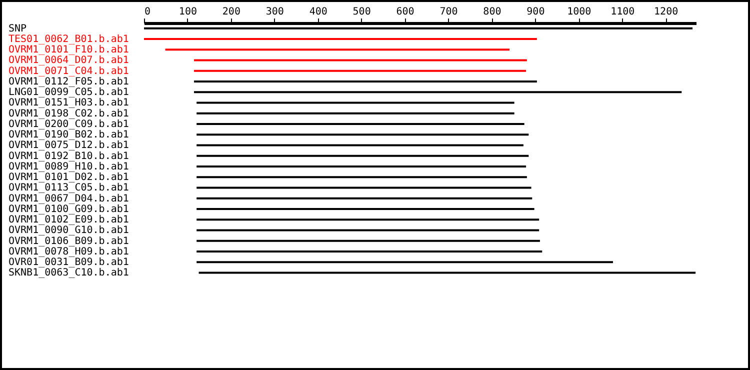 The image size is (750, 370). I want to click on y-tick-label: OVRM1_0078_H09.b.ab1, so click(68, 252).